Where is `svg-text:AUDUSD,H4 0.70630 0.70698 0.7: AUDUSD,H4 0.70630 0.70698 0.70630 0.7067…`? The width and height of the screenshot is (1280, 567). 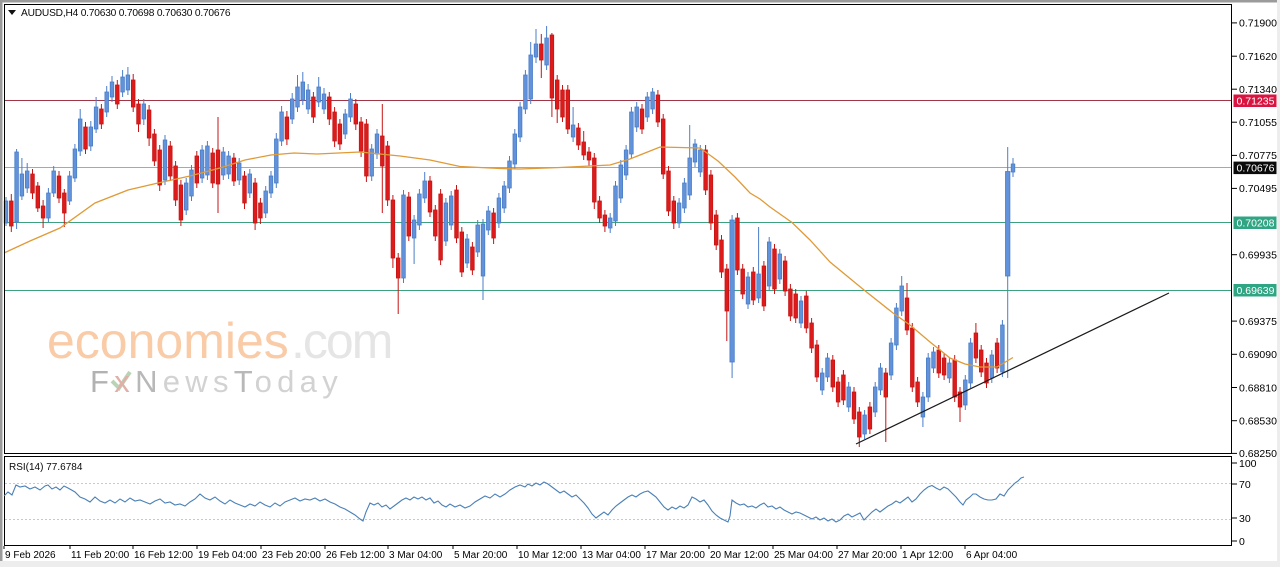 svg-text:AUDUSD,H4 0.70630 0.70698 0.7: AUDUSD,H4 0.70630 0.70698 0.70630 0.7067… is located at coordinates (126, 13).